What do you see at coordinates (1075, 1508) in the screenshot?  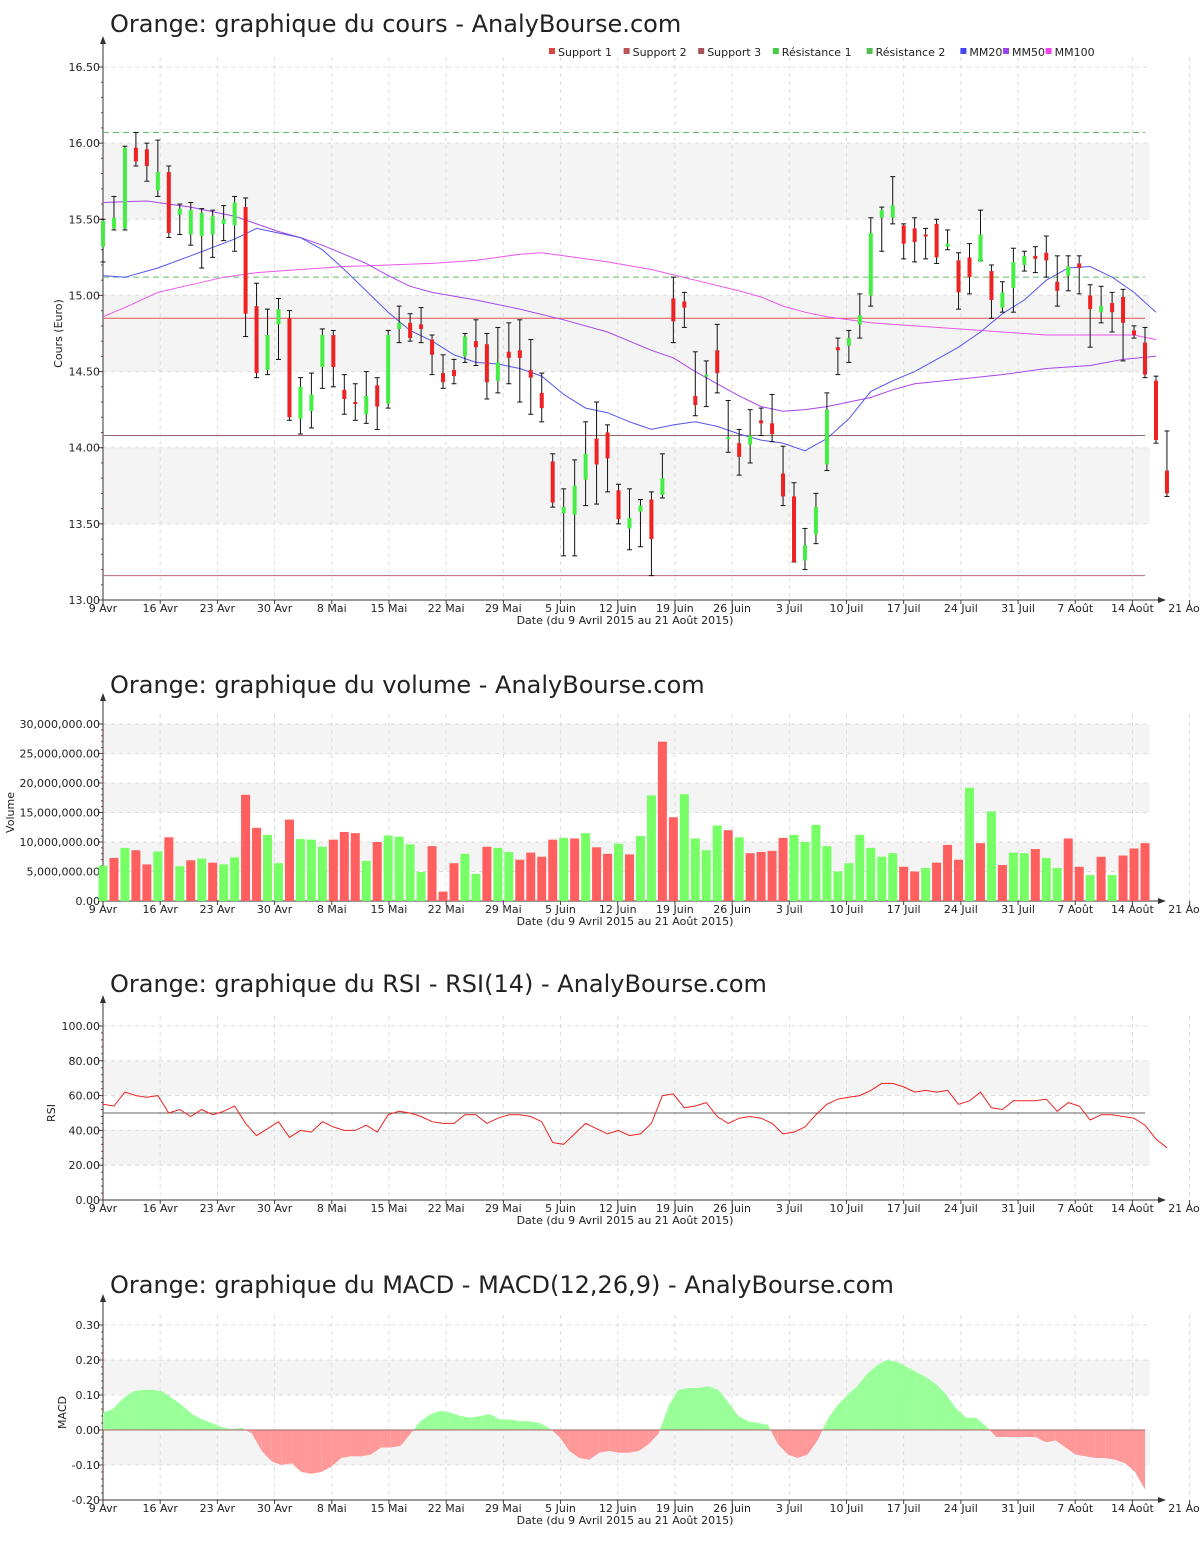 I see `x-tick-label: 7 Août` at bounding box center [1075, 1508].